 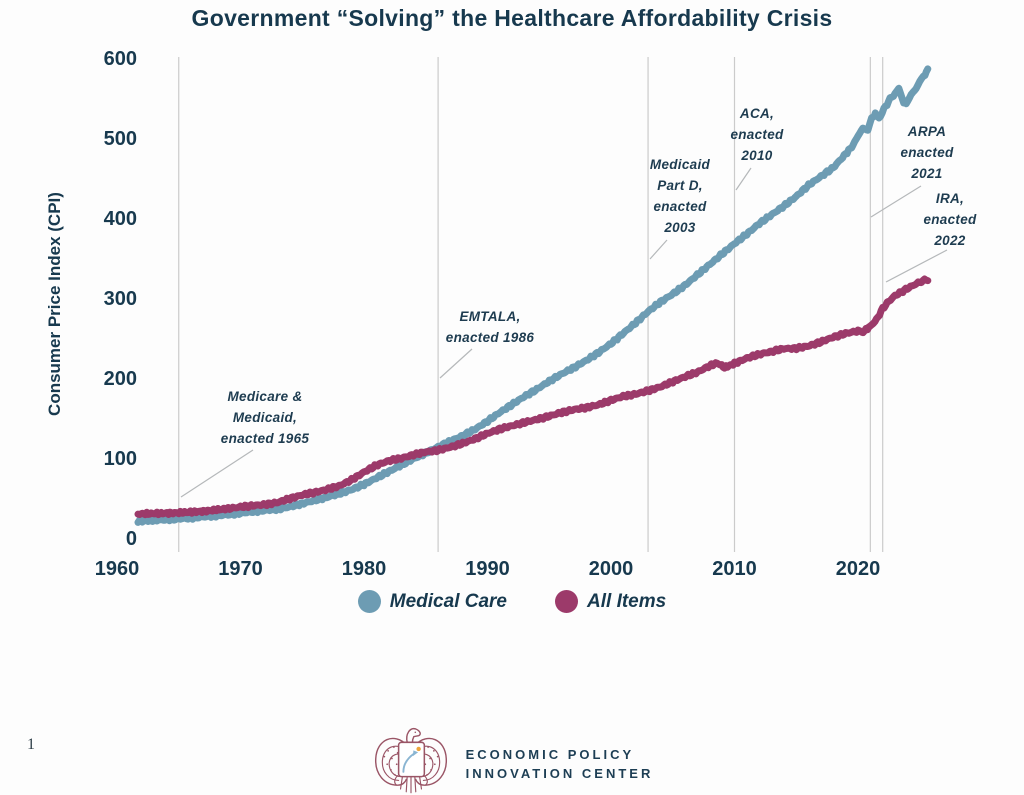 What do you see at coordinates (756, 113) in the screenshot?
I see `annotation-2010-line1: ACA,` at bounding box center [756, 113].